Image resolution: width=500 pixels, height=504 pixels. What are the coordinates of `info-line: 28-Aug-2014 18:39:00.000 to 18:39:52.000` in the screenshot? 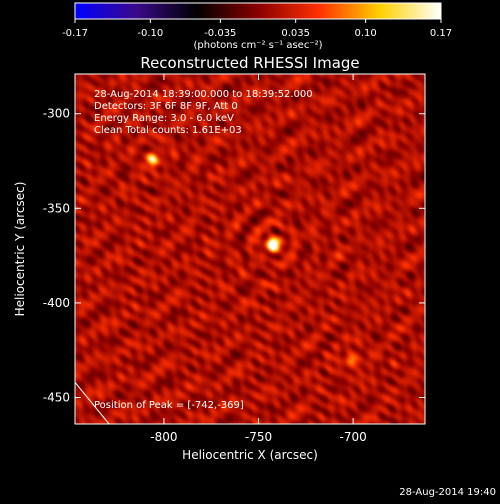 It's located at (203, 94).